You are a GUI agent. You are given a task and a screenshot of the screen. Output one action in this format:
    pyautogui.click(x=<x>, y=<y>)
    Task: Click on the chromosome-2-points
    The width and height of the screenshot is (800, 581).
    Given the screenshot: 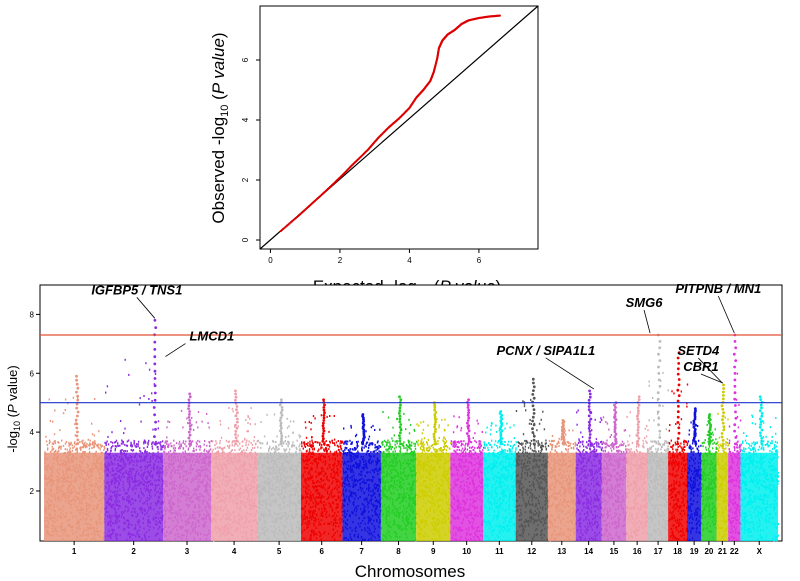 What is the action you would take?
    pyautogui.click(x=134, y=430)
    